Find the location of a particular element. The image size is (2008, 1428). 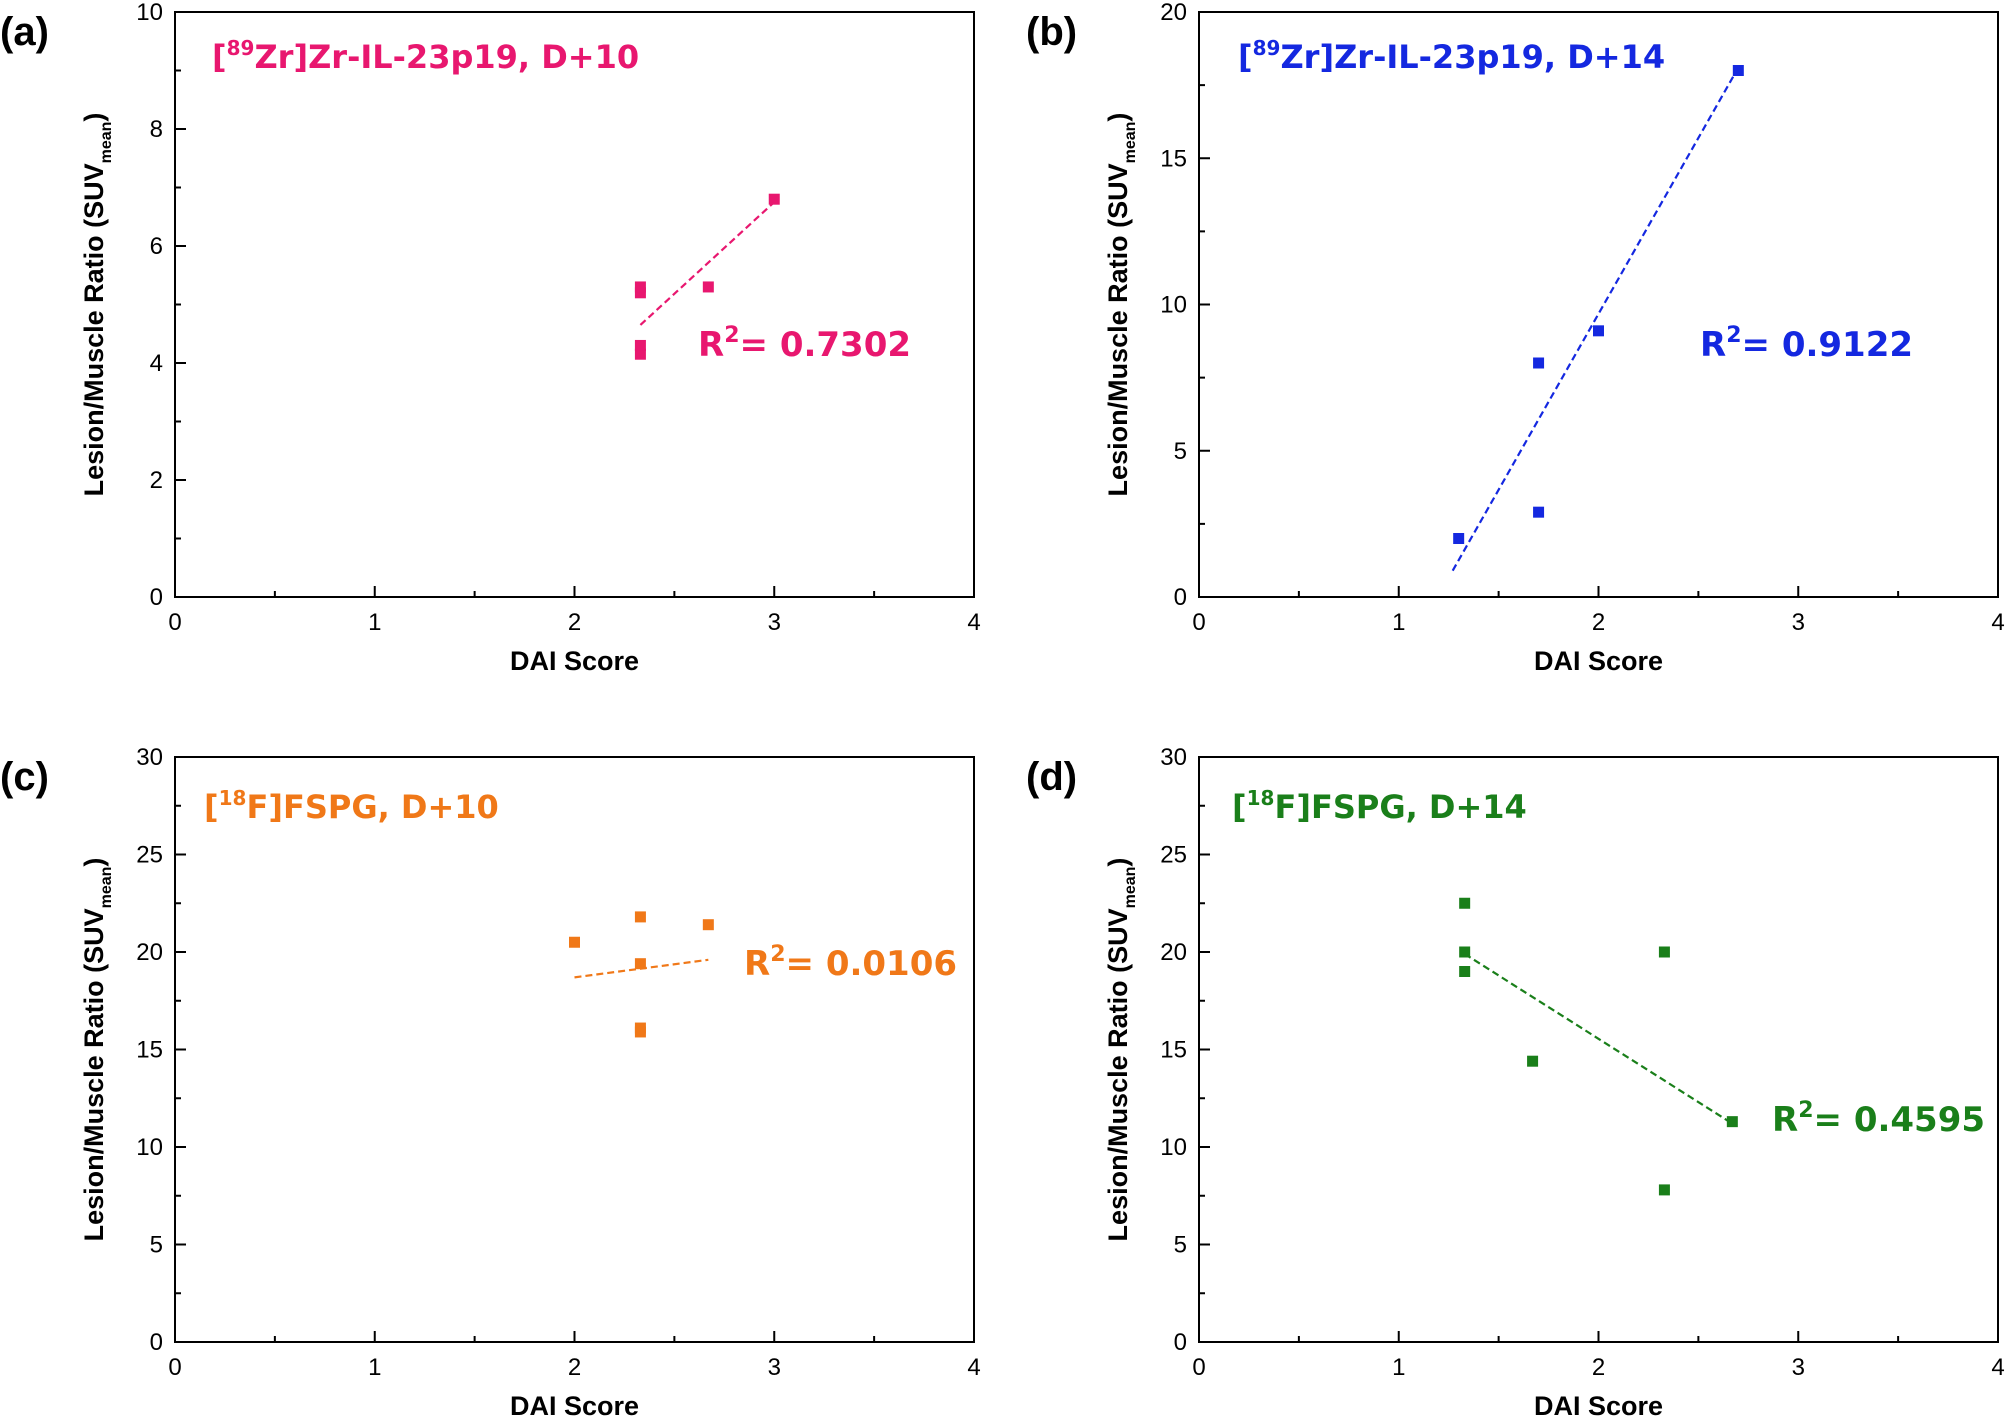

y-tick-label: 25 is located at coordinates (1173, 855).